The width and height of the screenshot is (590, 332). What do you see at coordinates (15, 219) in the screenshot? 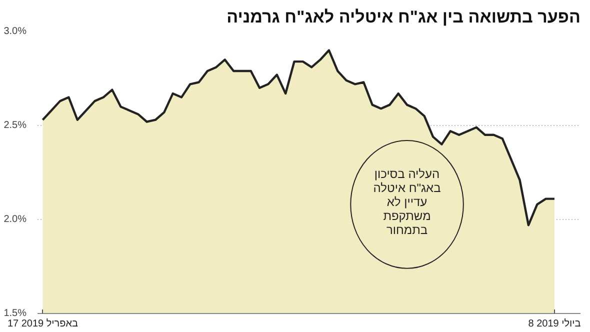
I see `y-tick-label: 2.0%` at bounding box center [15, 219].